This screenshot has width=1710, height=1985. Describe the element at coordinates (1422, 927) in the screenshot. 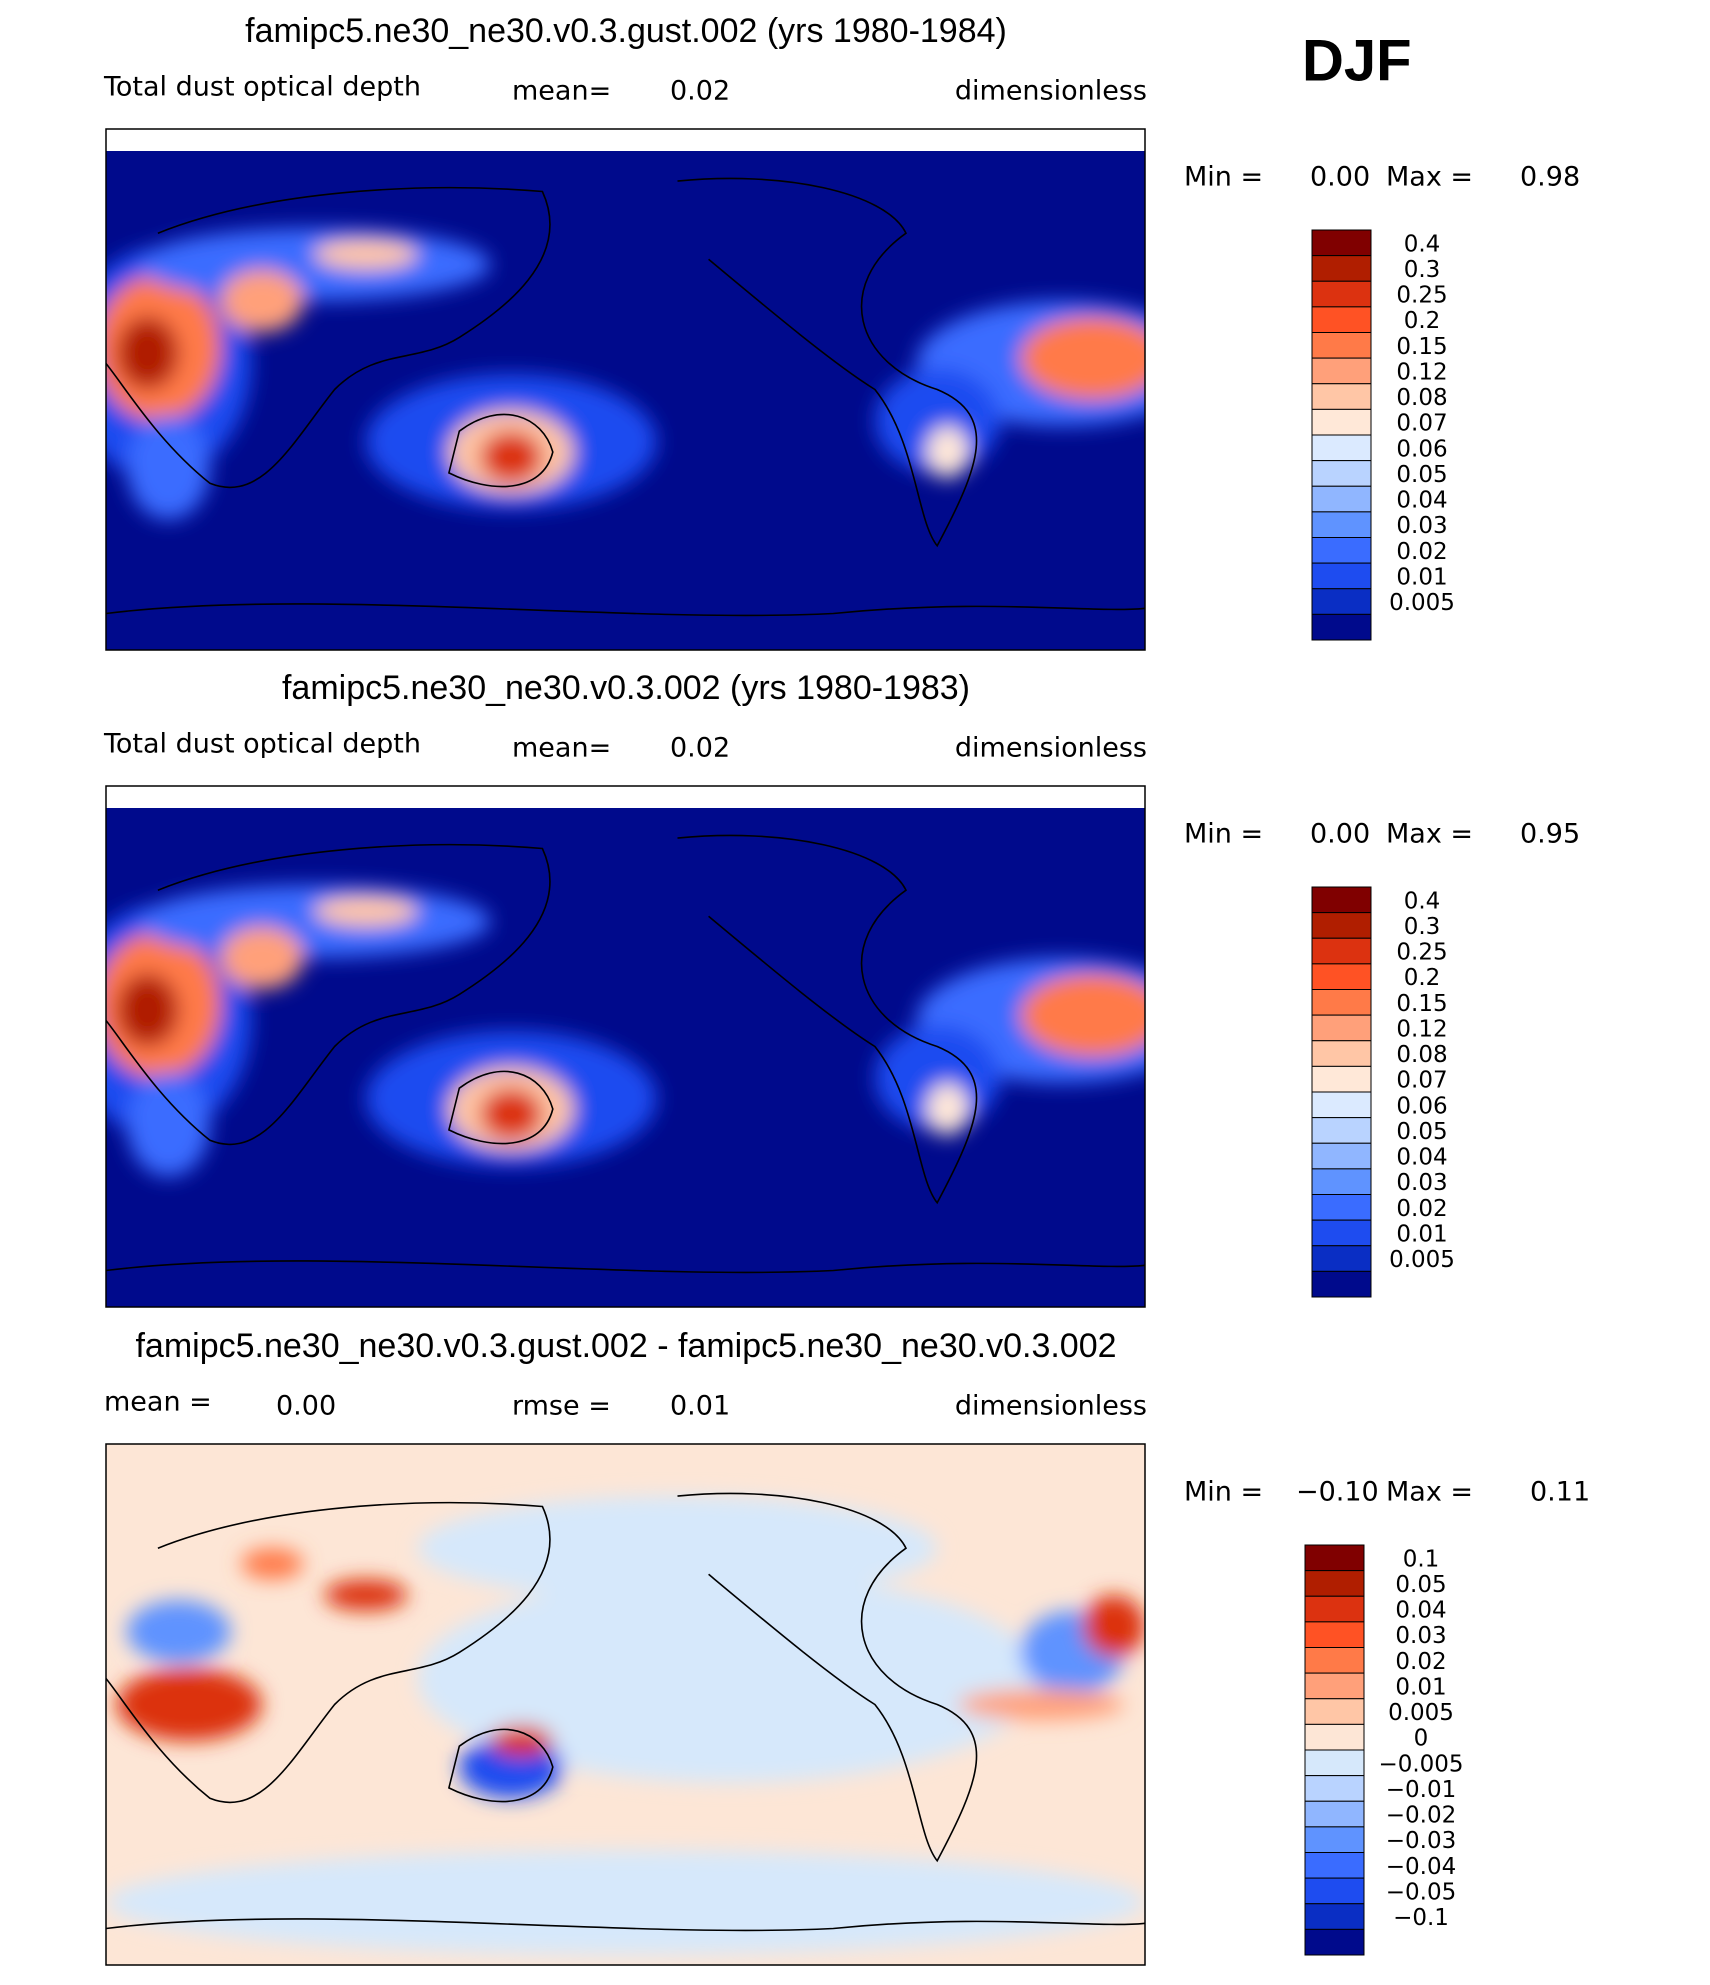

I see `colorbar-label: 0.3` at that location.